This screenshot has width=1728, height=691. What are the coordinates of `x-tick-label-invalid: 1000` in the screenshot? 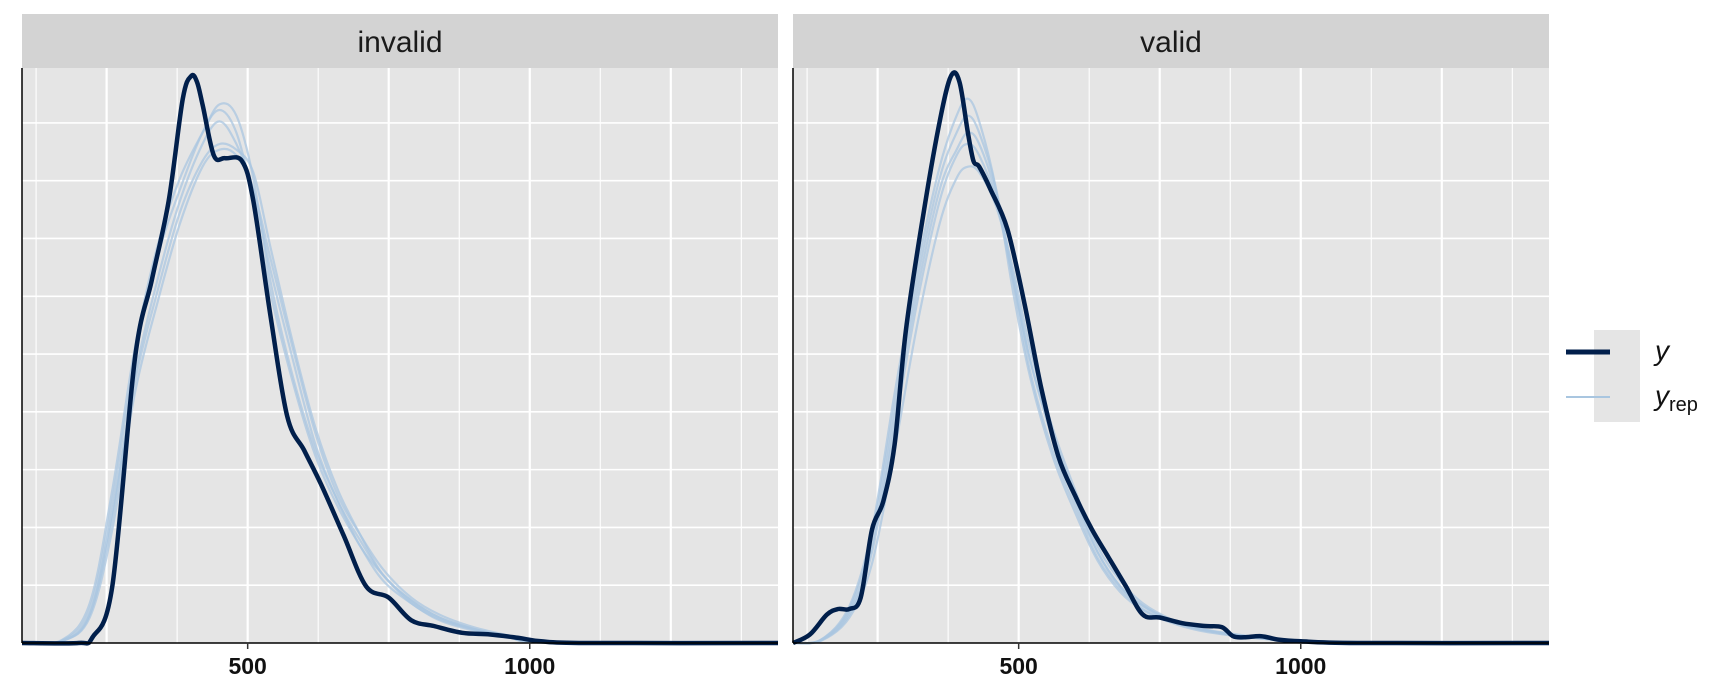 It's located at (529, 666).